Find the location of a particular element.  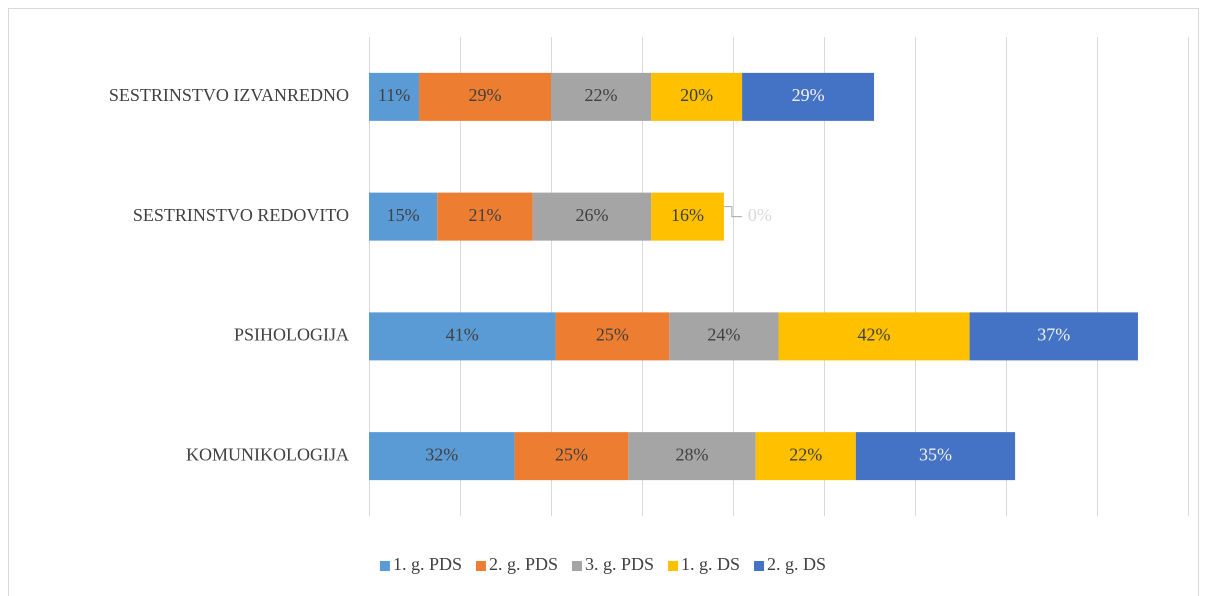

data-label: 42% is located at coordinates (874, 335).